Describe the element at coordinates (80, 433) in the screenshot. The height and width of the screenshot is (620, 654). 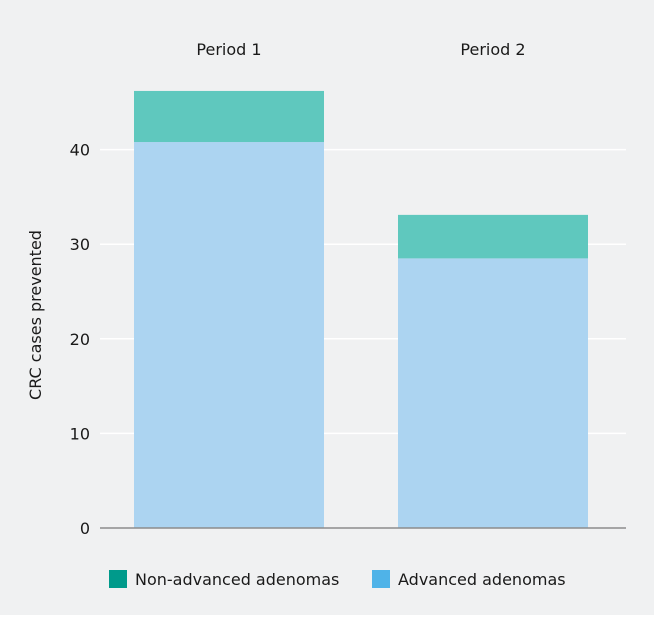
I see `y-tick-label: 10` at that location.